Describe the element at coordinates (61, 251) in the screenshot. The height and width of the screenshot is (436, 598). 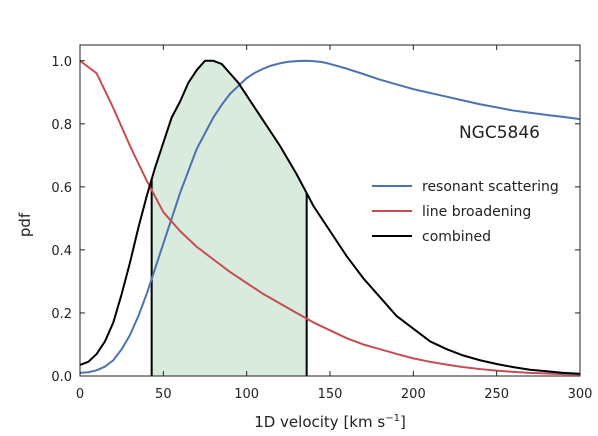
I see `y-tick-label: 0.4` at that location.